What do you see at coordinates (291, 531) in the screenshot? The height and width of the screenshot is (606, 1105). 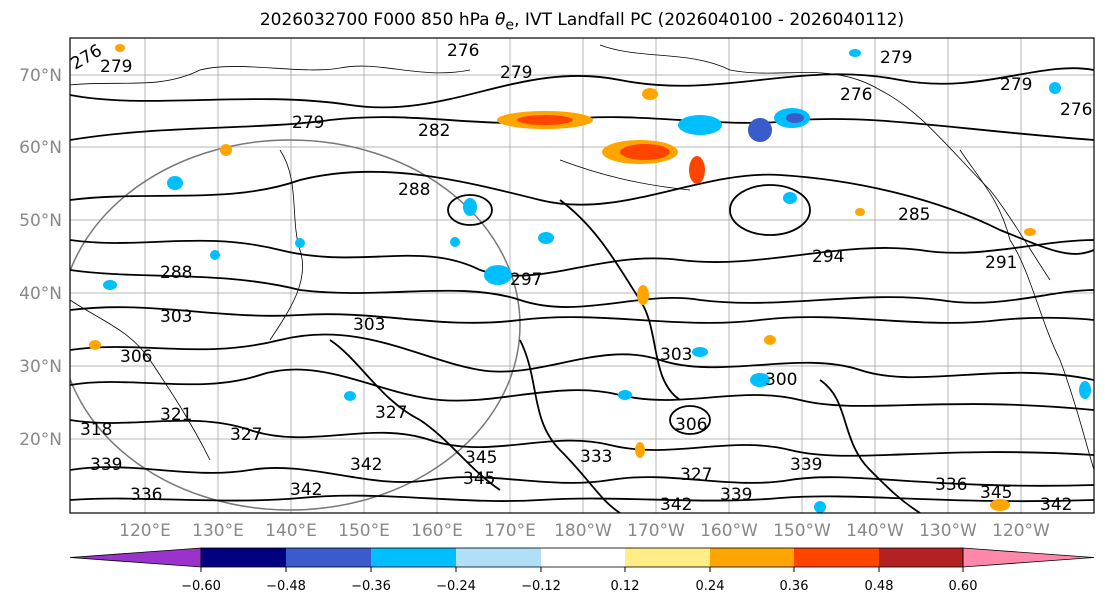 I see `lon-label: 140°E` at bounding box center [291, 531].